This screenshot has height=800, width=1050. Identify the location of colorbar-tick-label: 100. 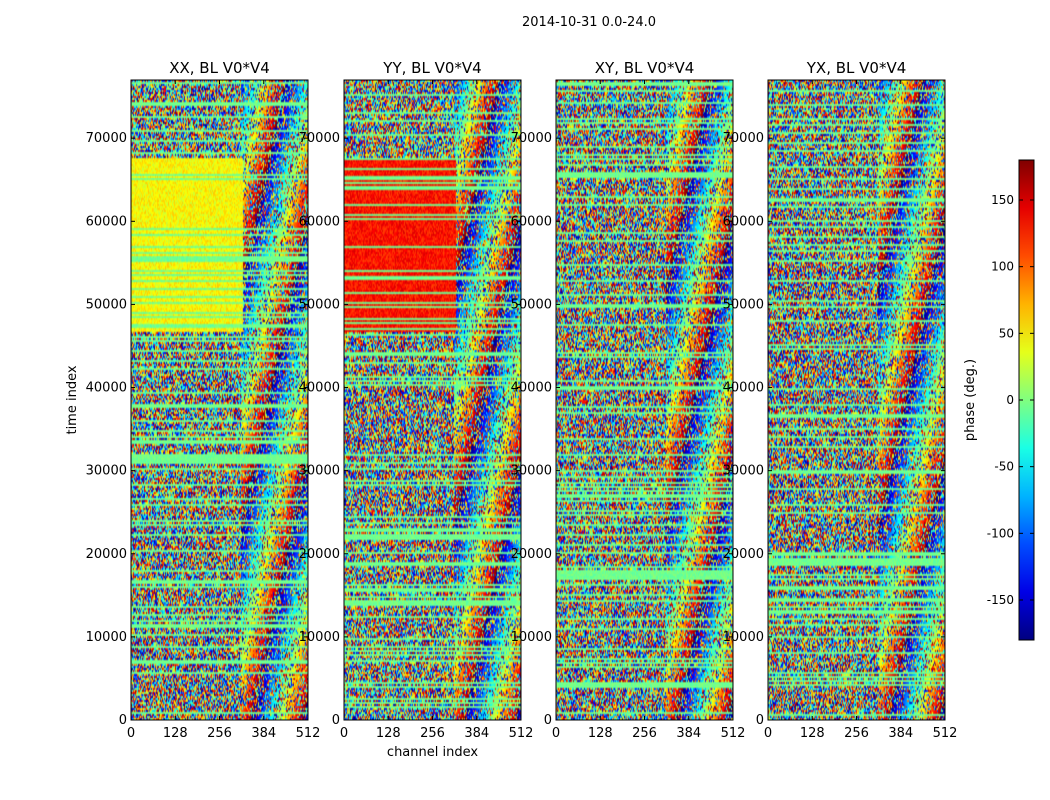
(1002, 267).